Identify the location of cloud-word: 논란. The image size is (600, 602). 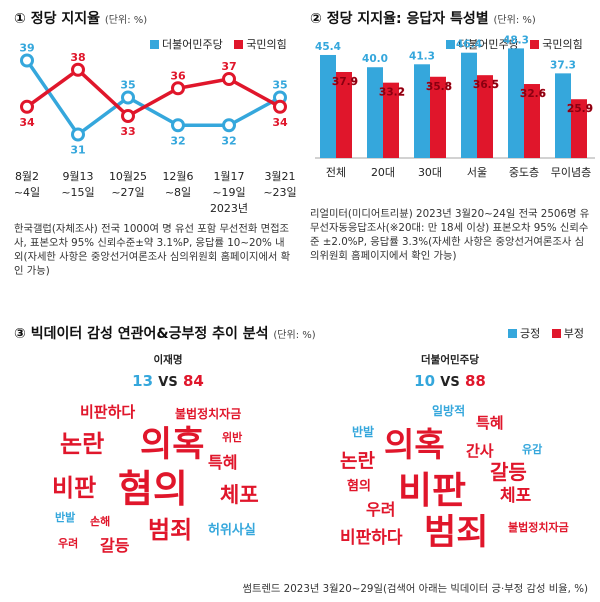
(82, 444).